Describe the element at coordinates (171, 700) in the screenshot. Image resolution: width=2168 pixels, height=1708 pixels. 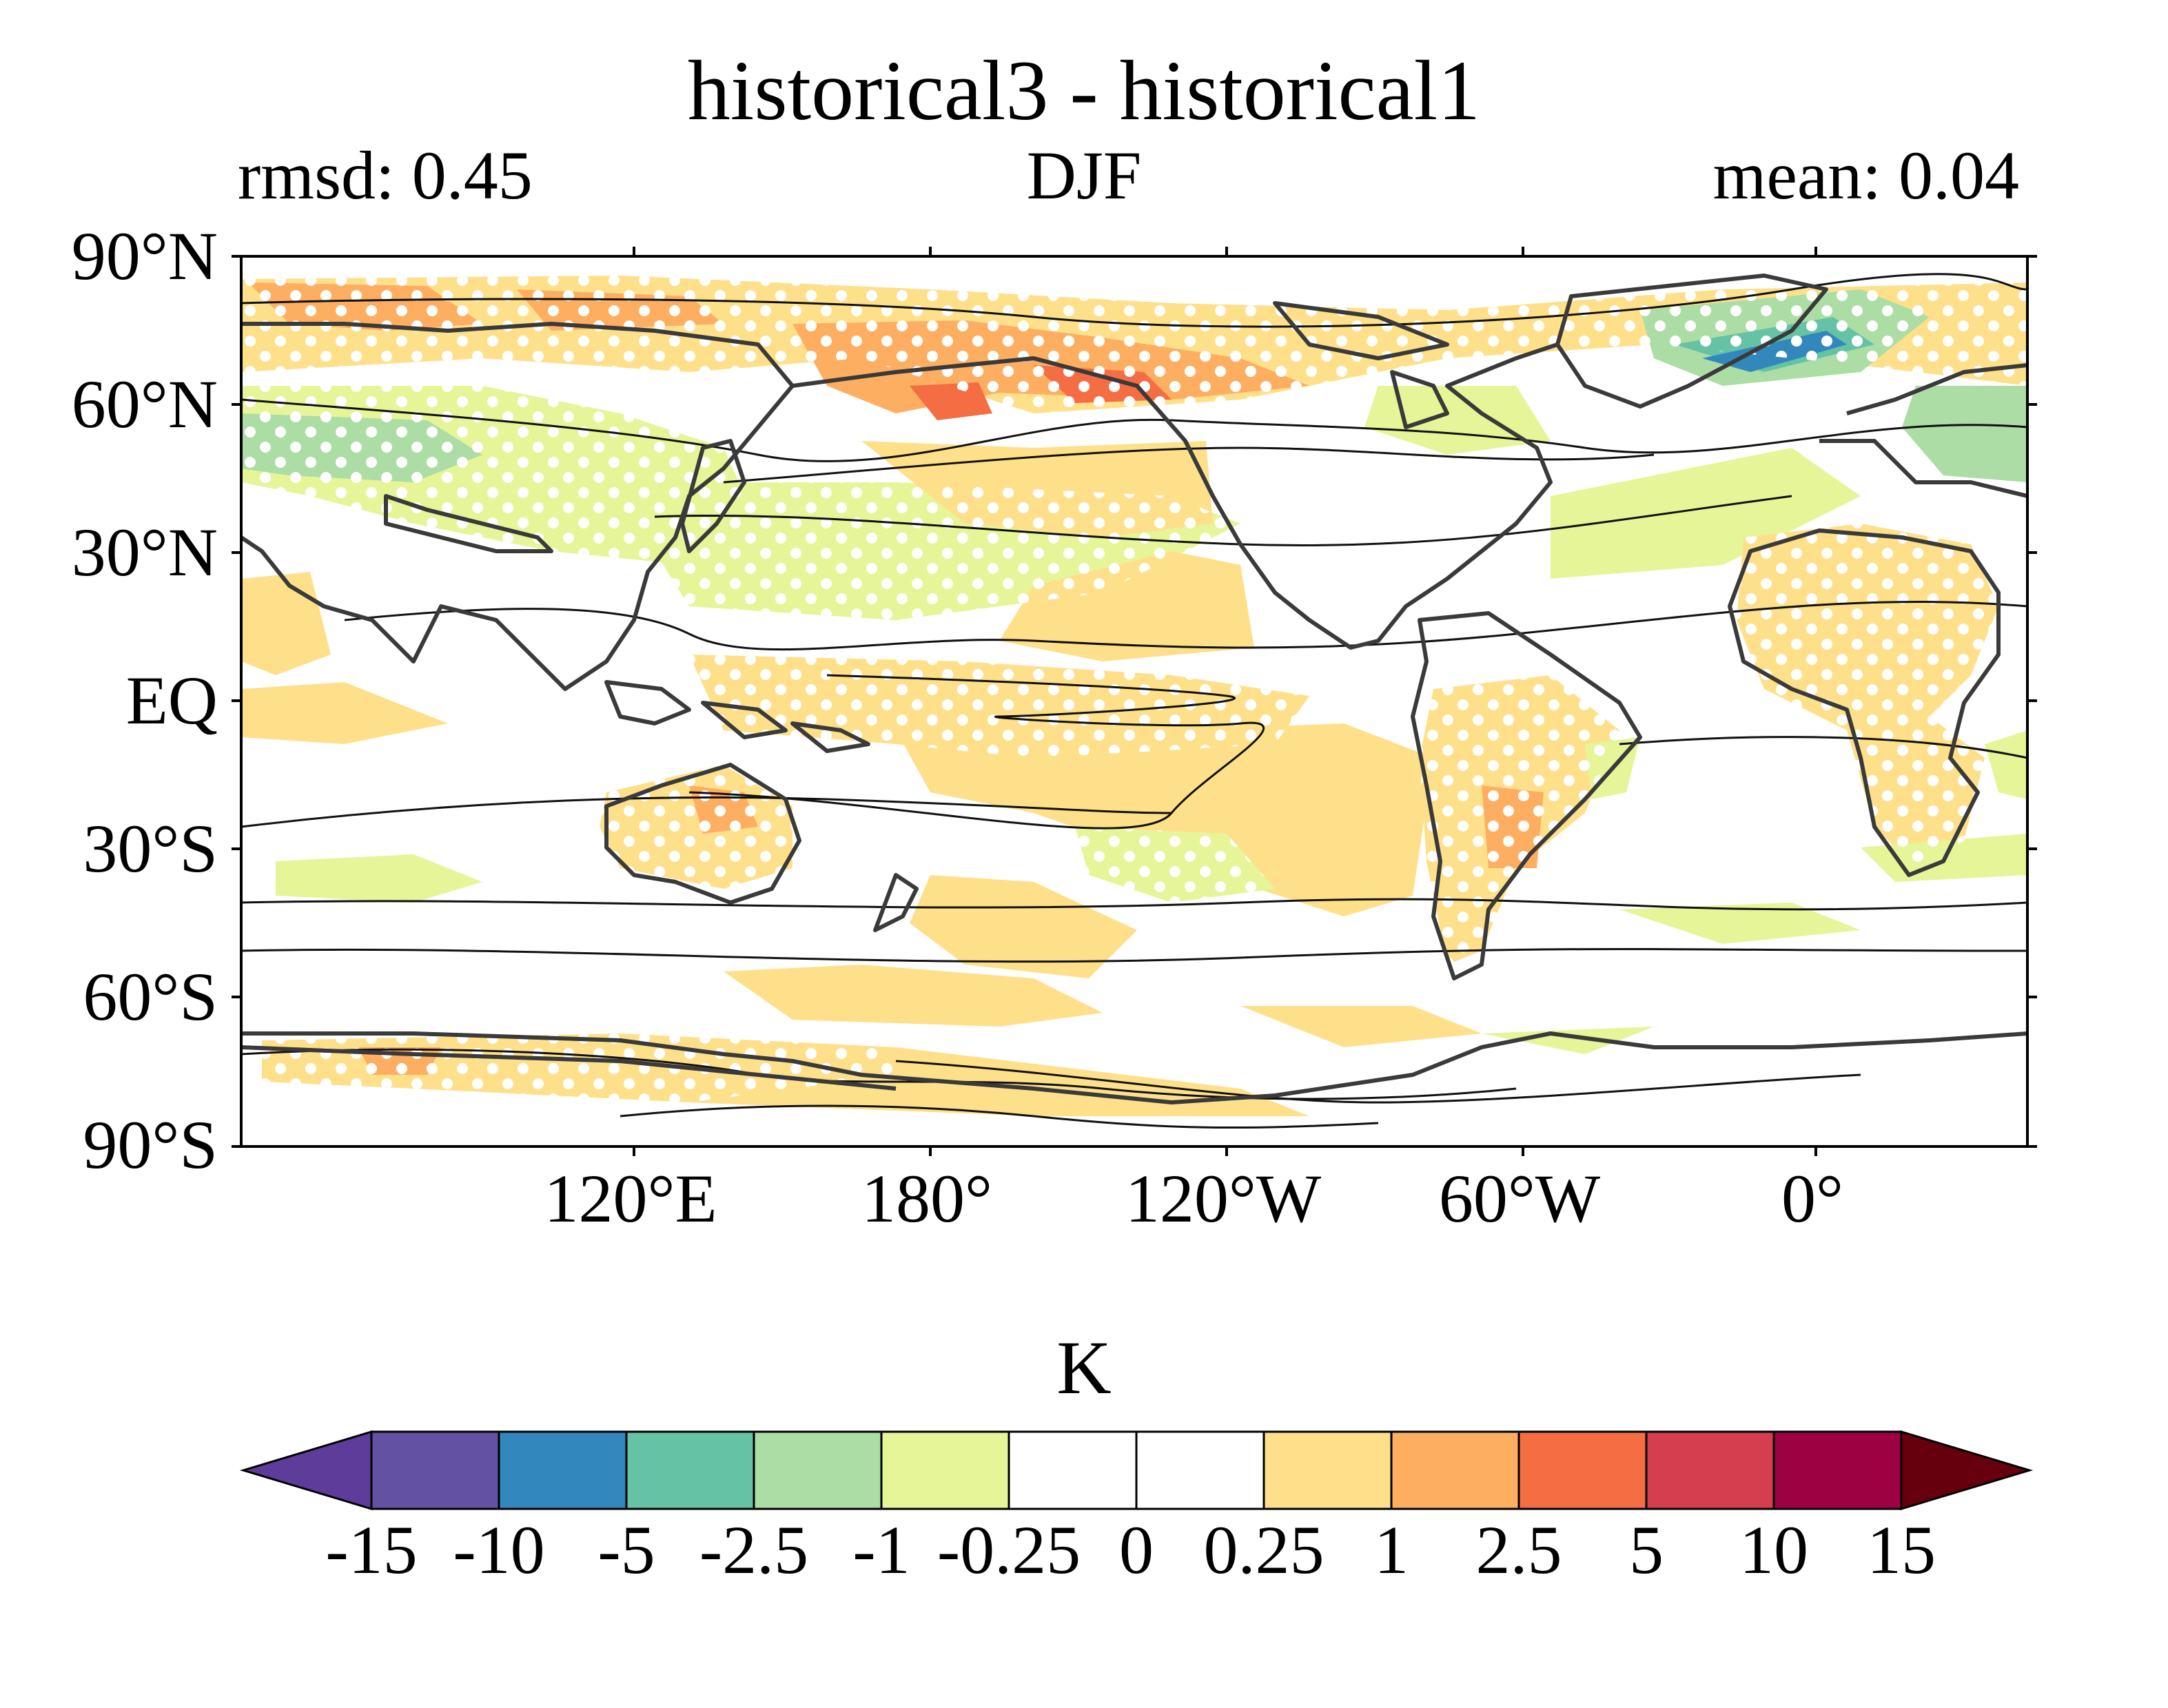
I see `lat-tick-label: EQ` at that location.